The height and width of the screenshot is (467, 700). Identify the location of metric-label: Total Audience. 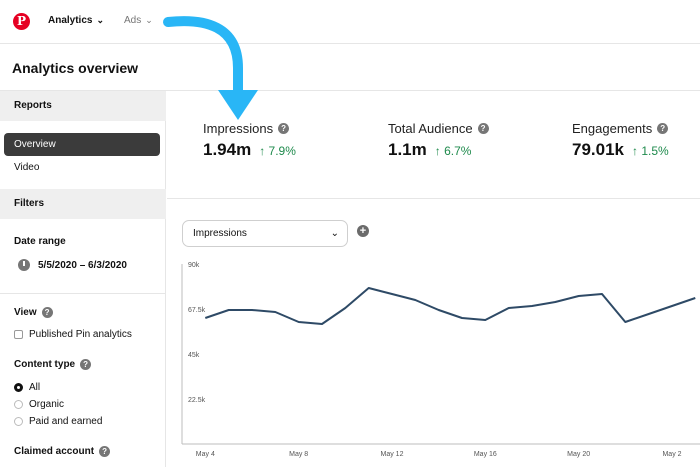
(430, 128).